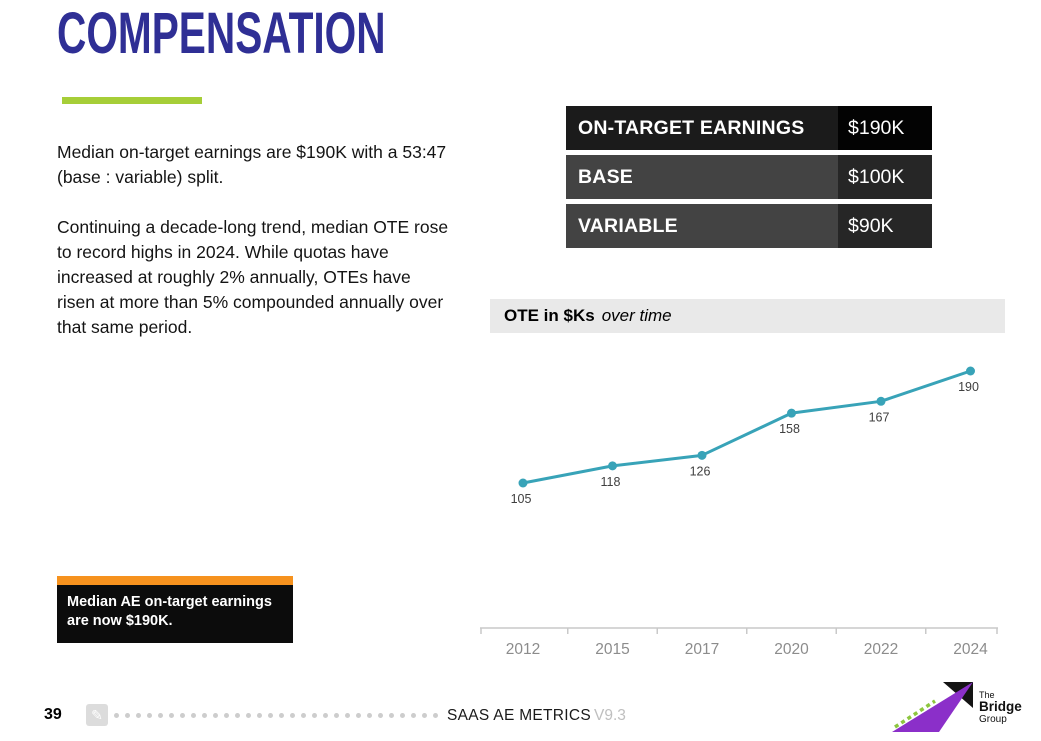  Describe the element at coordinates (549, 315) in the screenshot. I see `chart-title: OTE in $Ks` at that location.